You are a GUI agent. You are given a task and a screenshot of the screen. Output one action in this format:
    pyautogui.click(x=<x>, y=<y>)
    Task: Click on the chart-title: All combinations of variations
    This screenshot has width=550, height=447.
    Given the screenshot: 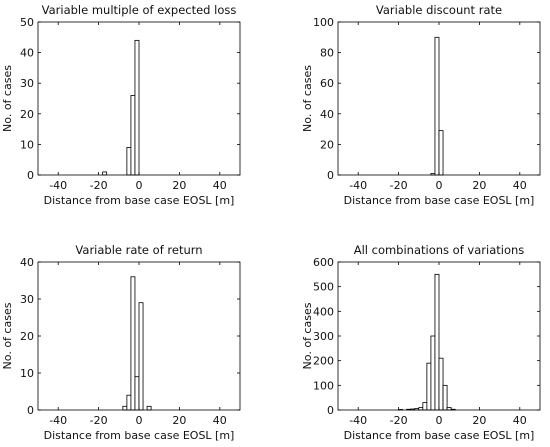 What is the action you would take?
    pyautogui.click(x=439, y=250)
    